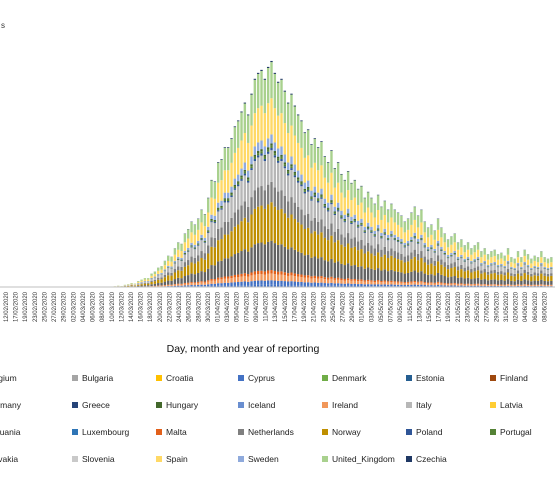 The height and width of the screenshot is (485, 555). What do you see at coordinates (170, 306) in the screenshot?
I see `x-tick-label: 22/03/2020` at bounding box center [170, 306].